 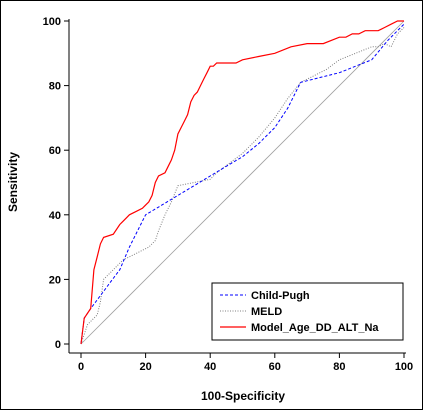 What do you see at coordinates (339, 367) in the screenshot?
I see `x-tick-label: 80` at bounding box center [339, 367].